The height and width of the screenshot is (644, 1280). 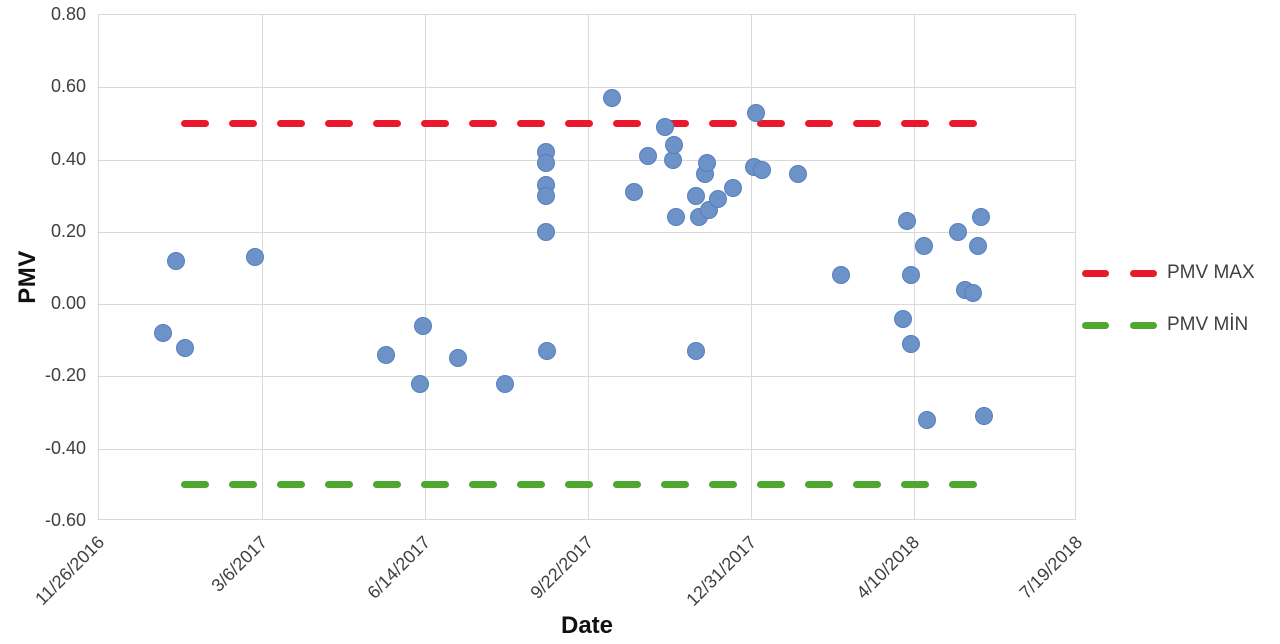 I want to click on y-tick-label: 0.40, so click(x=68, y=158).